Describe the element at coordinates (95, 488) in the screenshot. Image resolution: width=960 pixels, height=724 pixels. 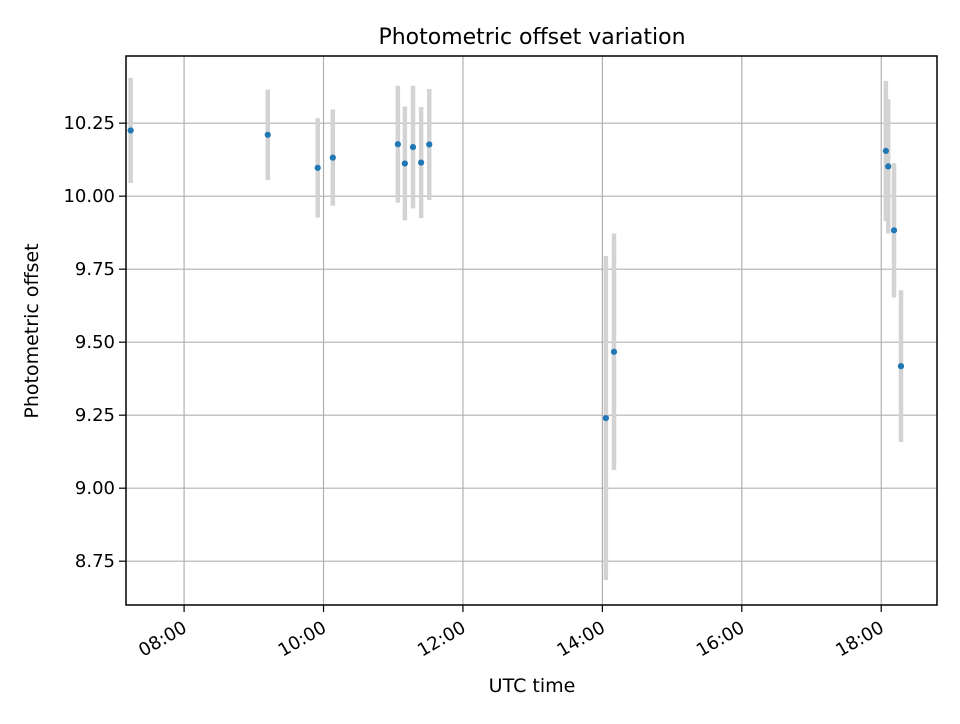
I see `y-tick-label: 9.00` at that location.